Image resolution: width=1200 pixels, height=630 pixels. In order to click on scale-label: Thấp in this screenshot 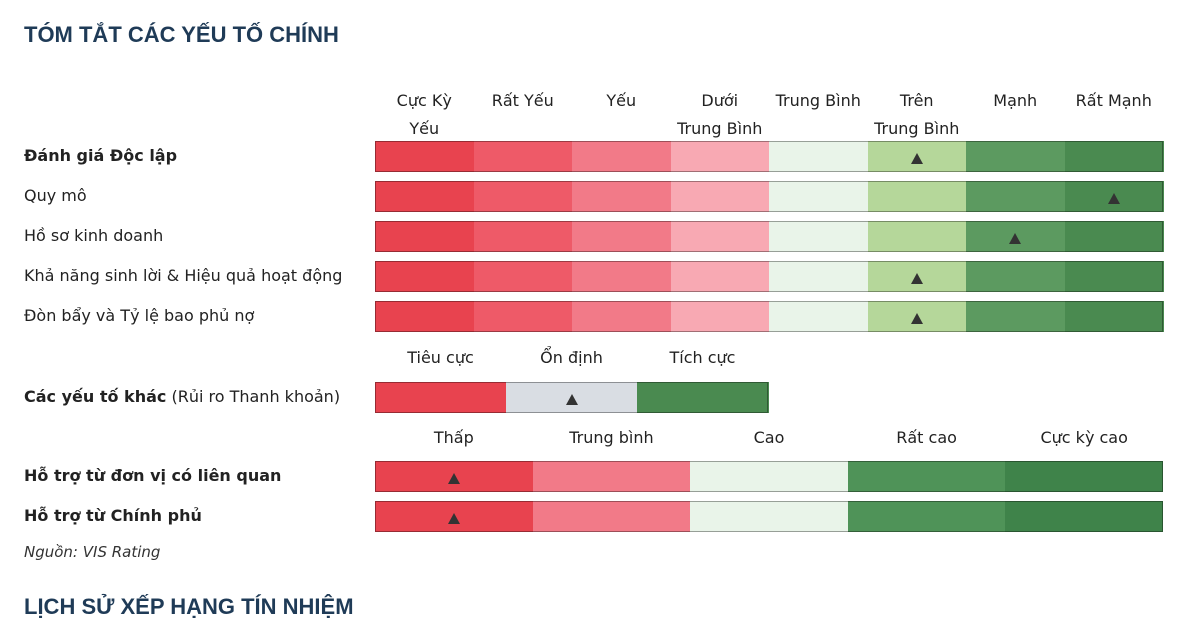, I will do `click(453, 437)`.